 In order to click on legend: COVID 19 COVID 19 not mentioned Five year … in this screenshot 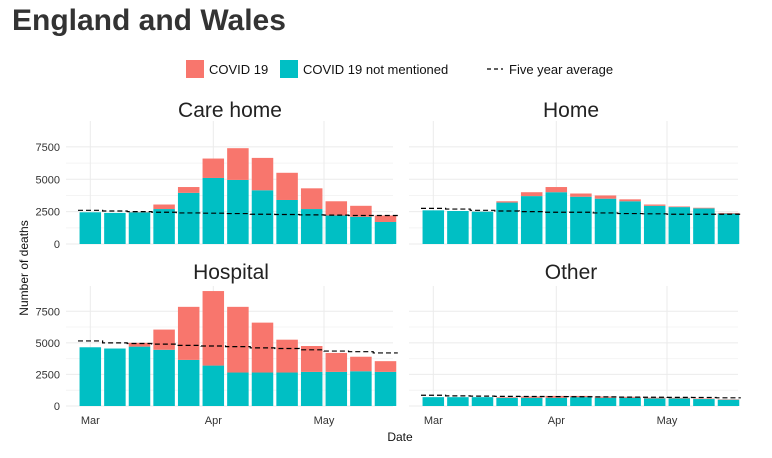, I will do `click(399, 69)`.